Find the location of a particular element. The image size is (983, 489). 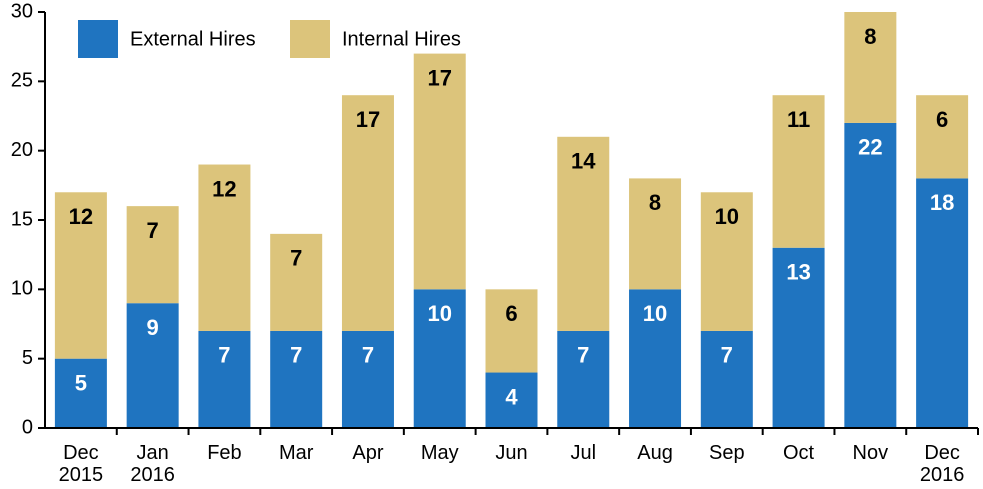

legend-label: External Hires is located at coordinates (193, 39).